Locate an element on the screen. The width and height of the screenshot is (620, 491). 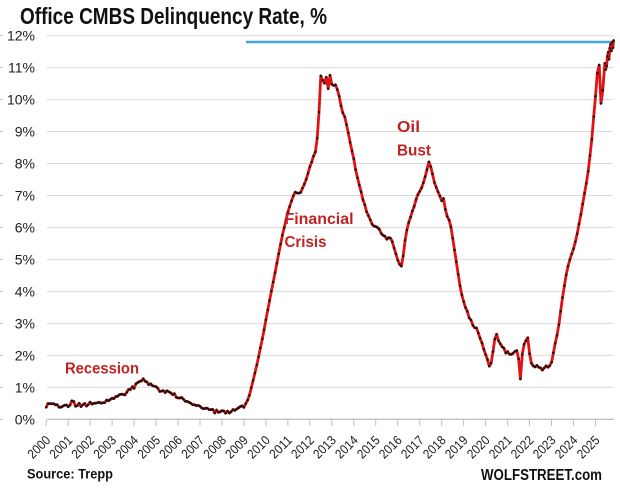
svg-text: Recession is located at coordinates (102, 369).